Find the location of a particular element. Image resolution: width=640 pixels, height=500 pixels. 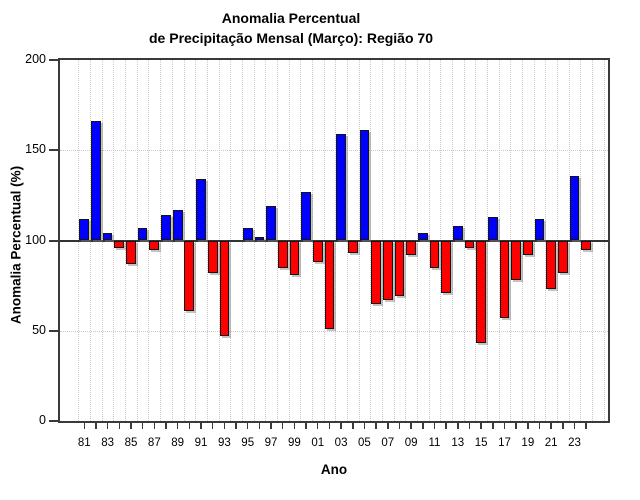

bar-1986 is located at coordinates (142, 234).